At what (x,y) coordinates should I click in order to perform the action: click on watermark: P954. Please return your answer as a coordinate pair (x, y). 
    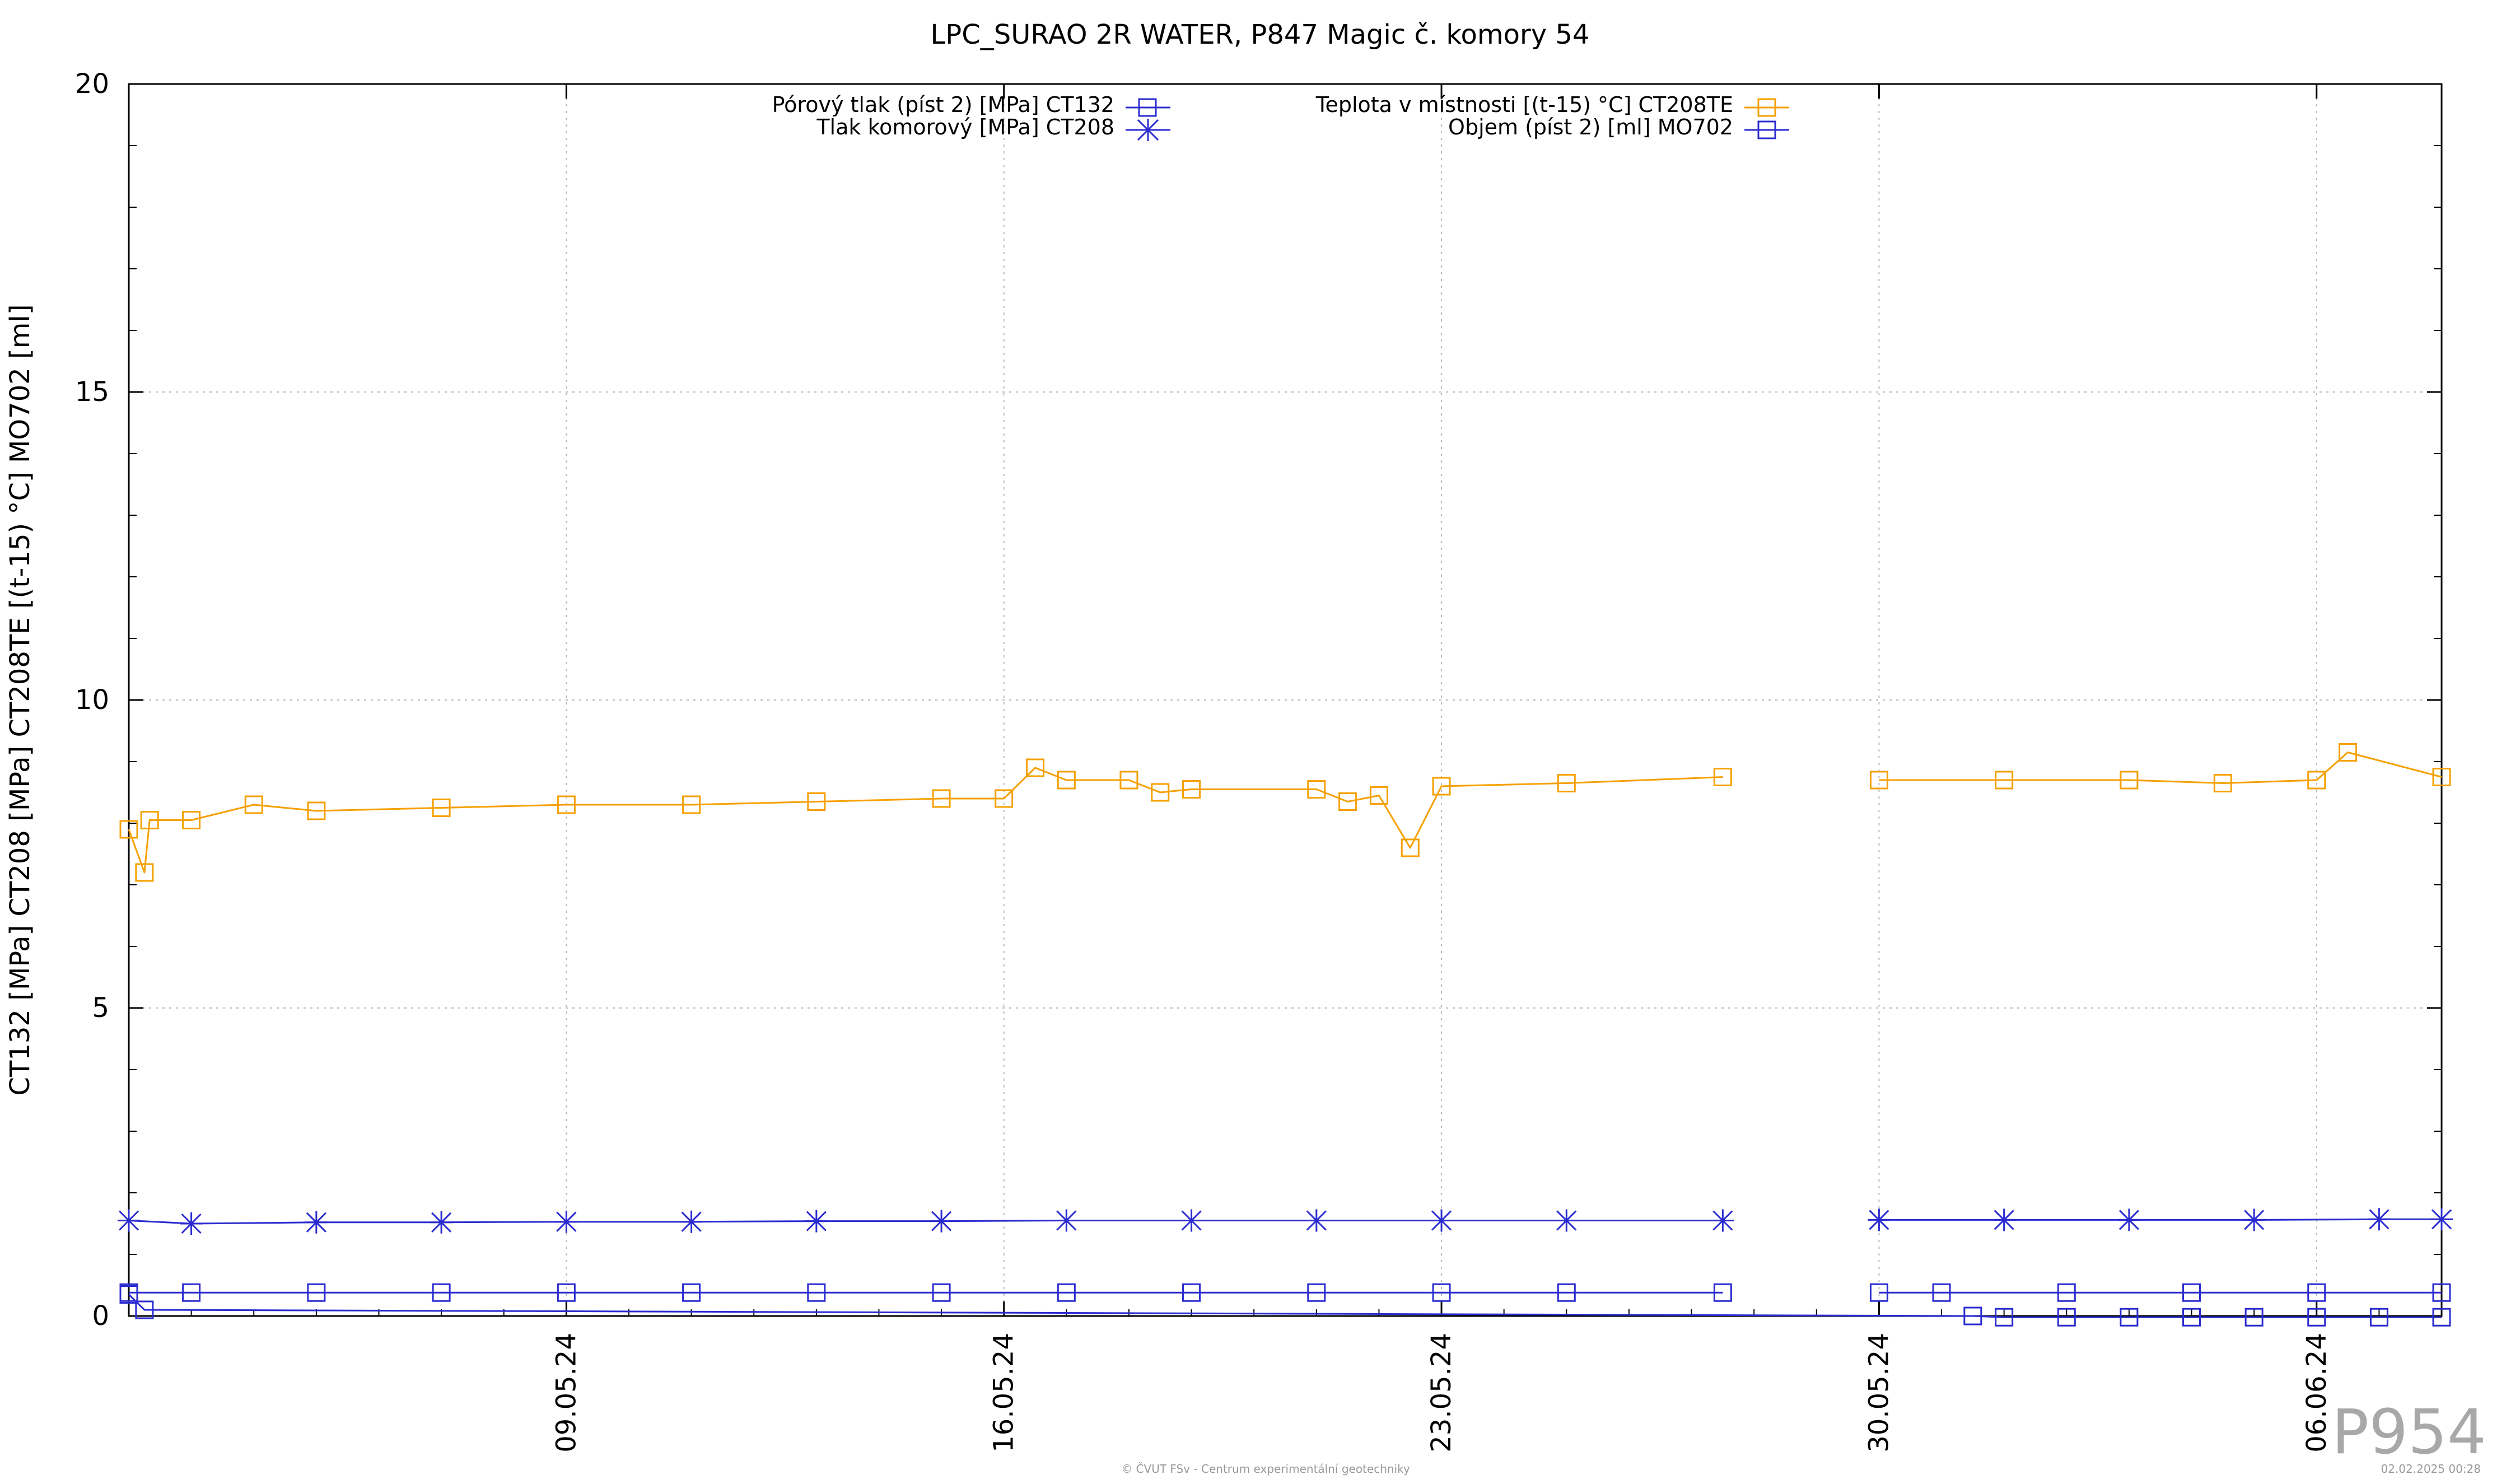
    Looking at the image, I should click on (2409, 1432).